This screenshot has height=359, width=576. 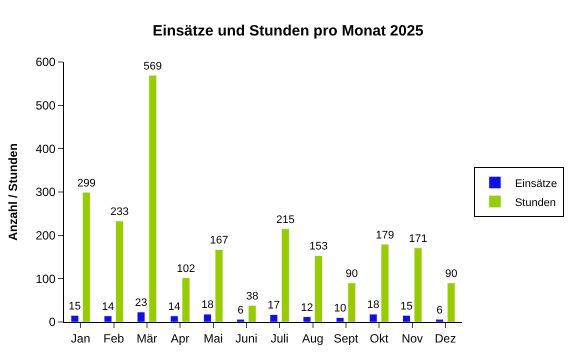 What do you see at coordinates (274, 306) in the screenshot?
I see `data-label: 17` at bounding box center [274, 306].